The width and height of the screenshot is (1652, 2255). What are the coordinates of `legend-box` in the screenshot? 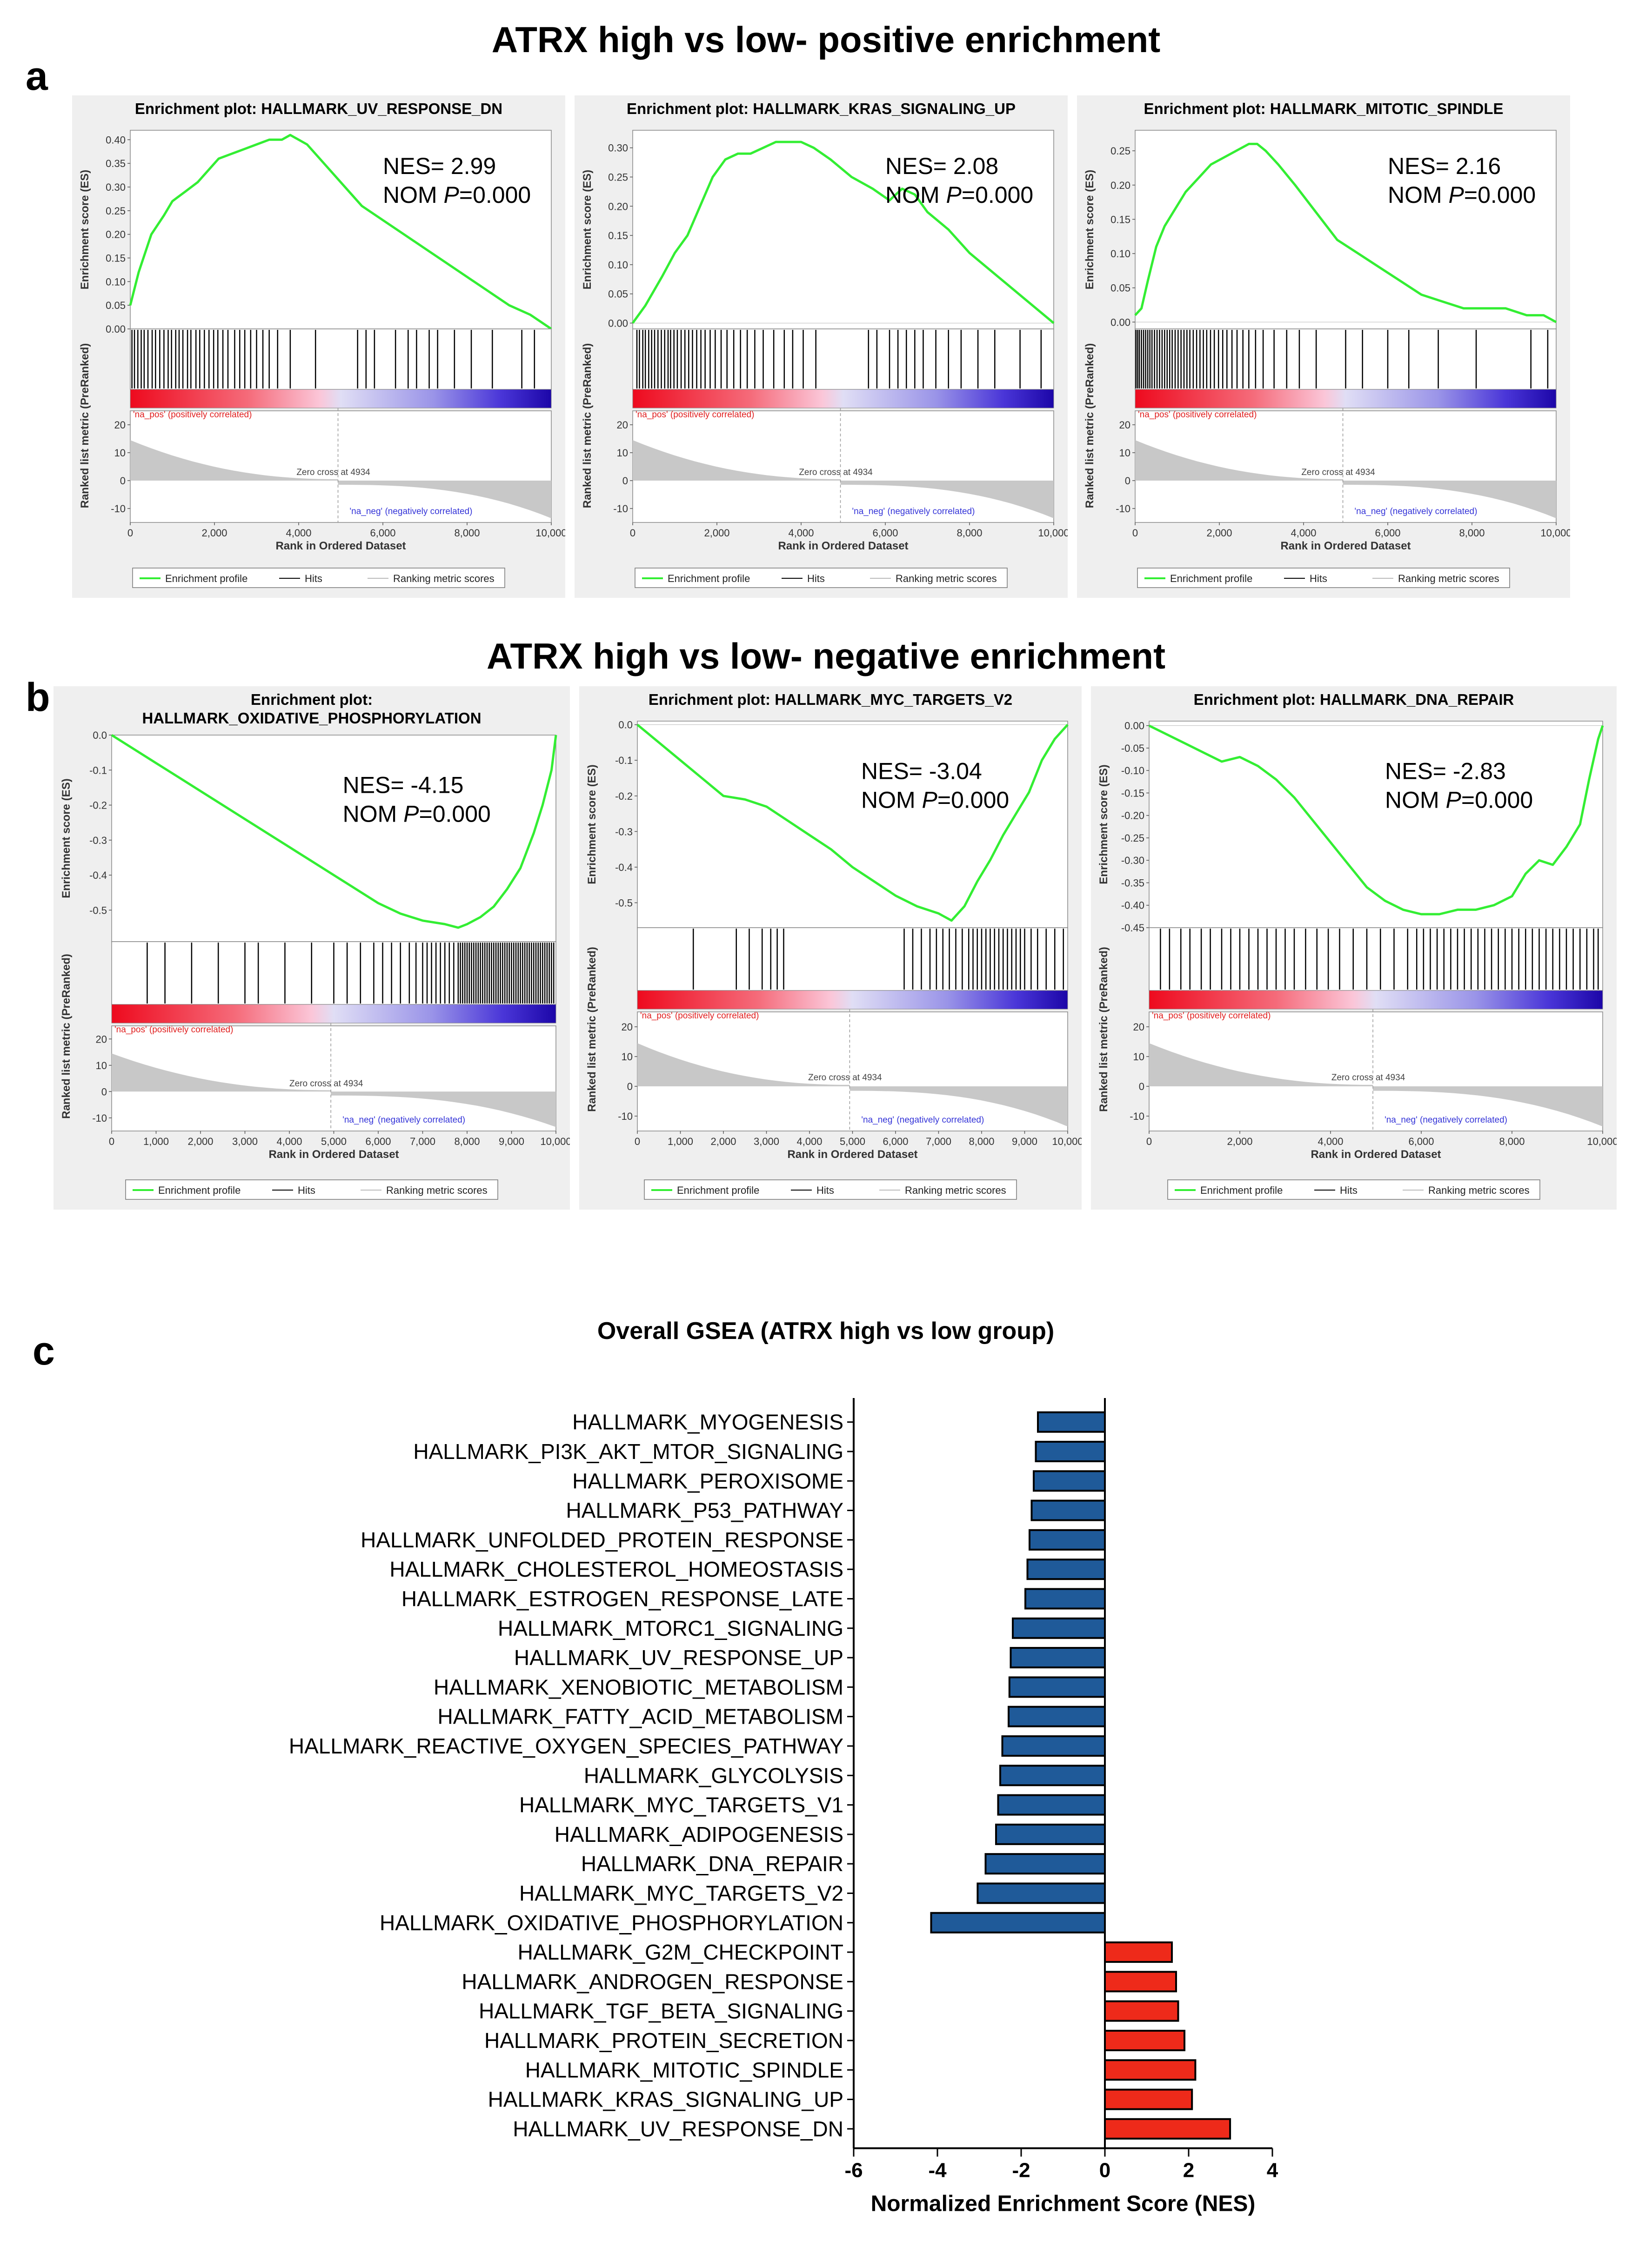 It's located at (1353, 1189).